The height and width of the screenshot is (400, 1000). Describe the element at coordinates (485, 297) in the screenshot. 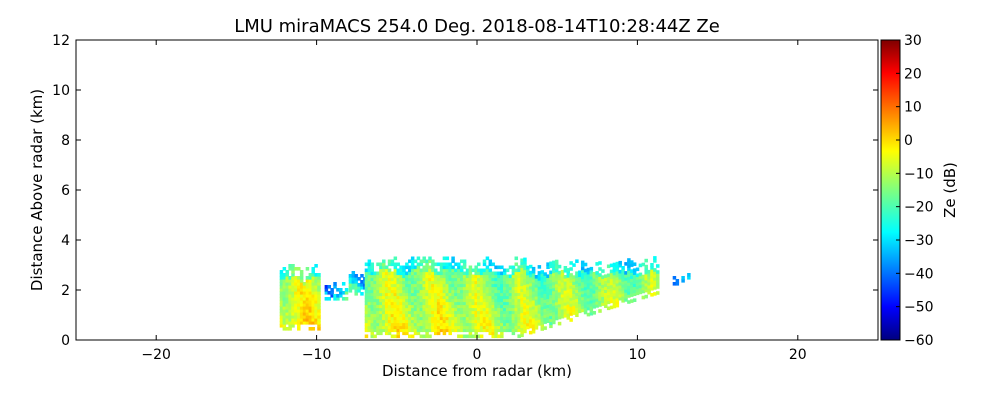

I see `radar-echo-field` at that location.